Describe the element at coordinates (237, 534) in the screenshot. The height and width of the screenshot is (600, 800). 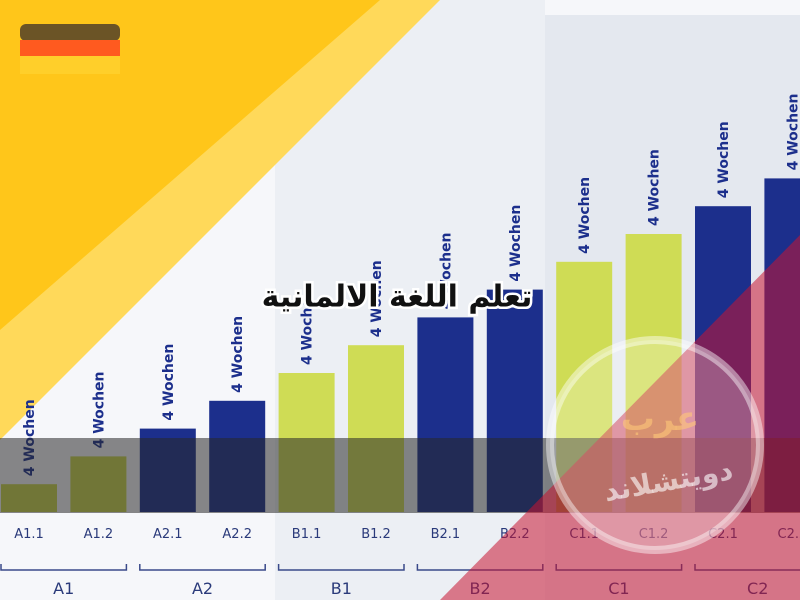
I see `x-tick-label: A2.2` at that location.